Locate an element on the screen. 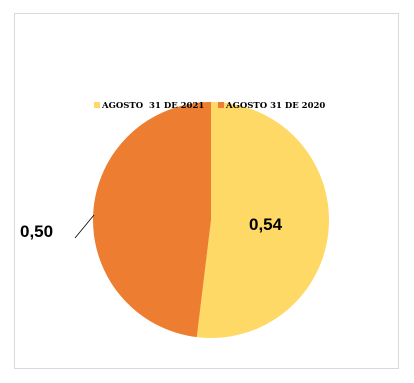 This screenshot has height=383, width=414. legend-label-2020: AGOSTO 31 DE 2020 is located at coordinates (275, 106).